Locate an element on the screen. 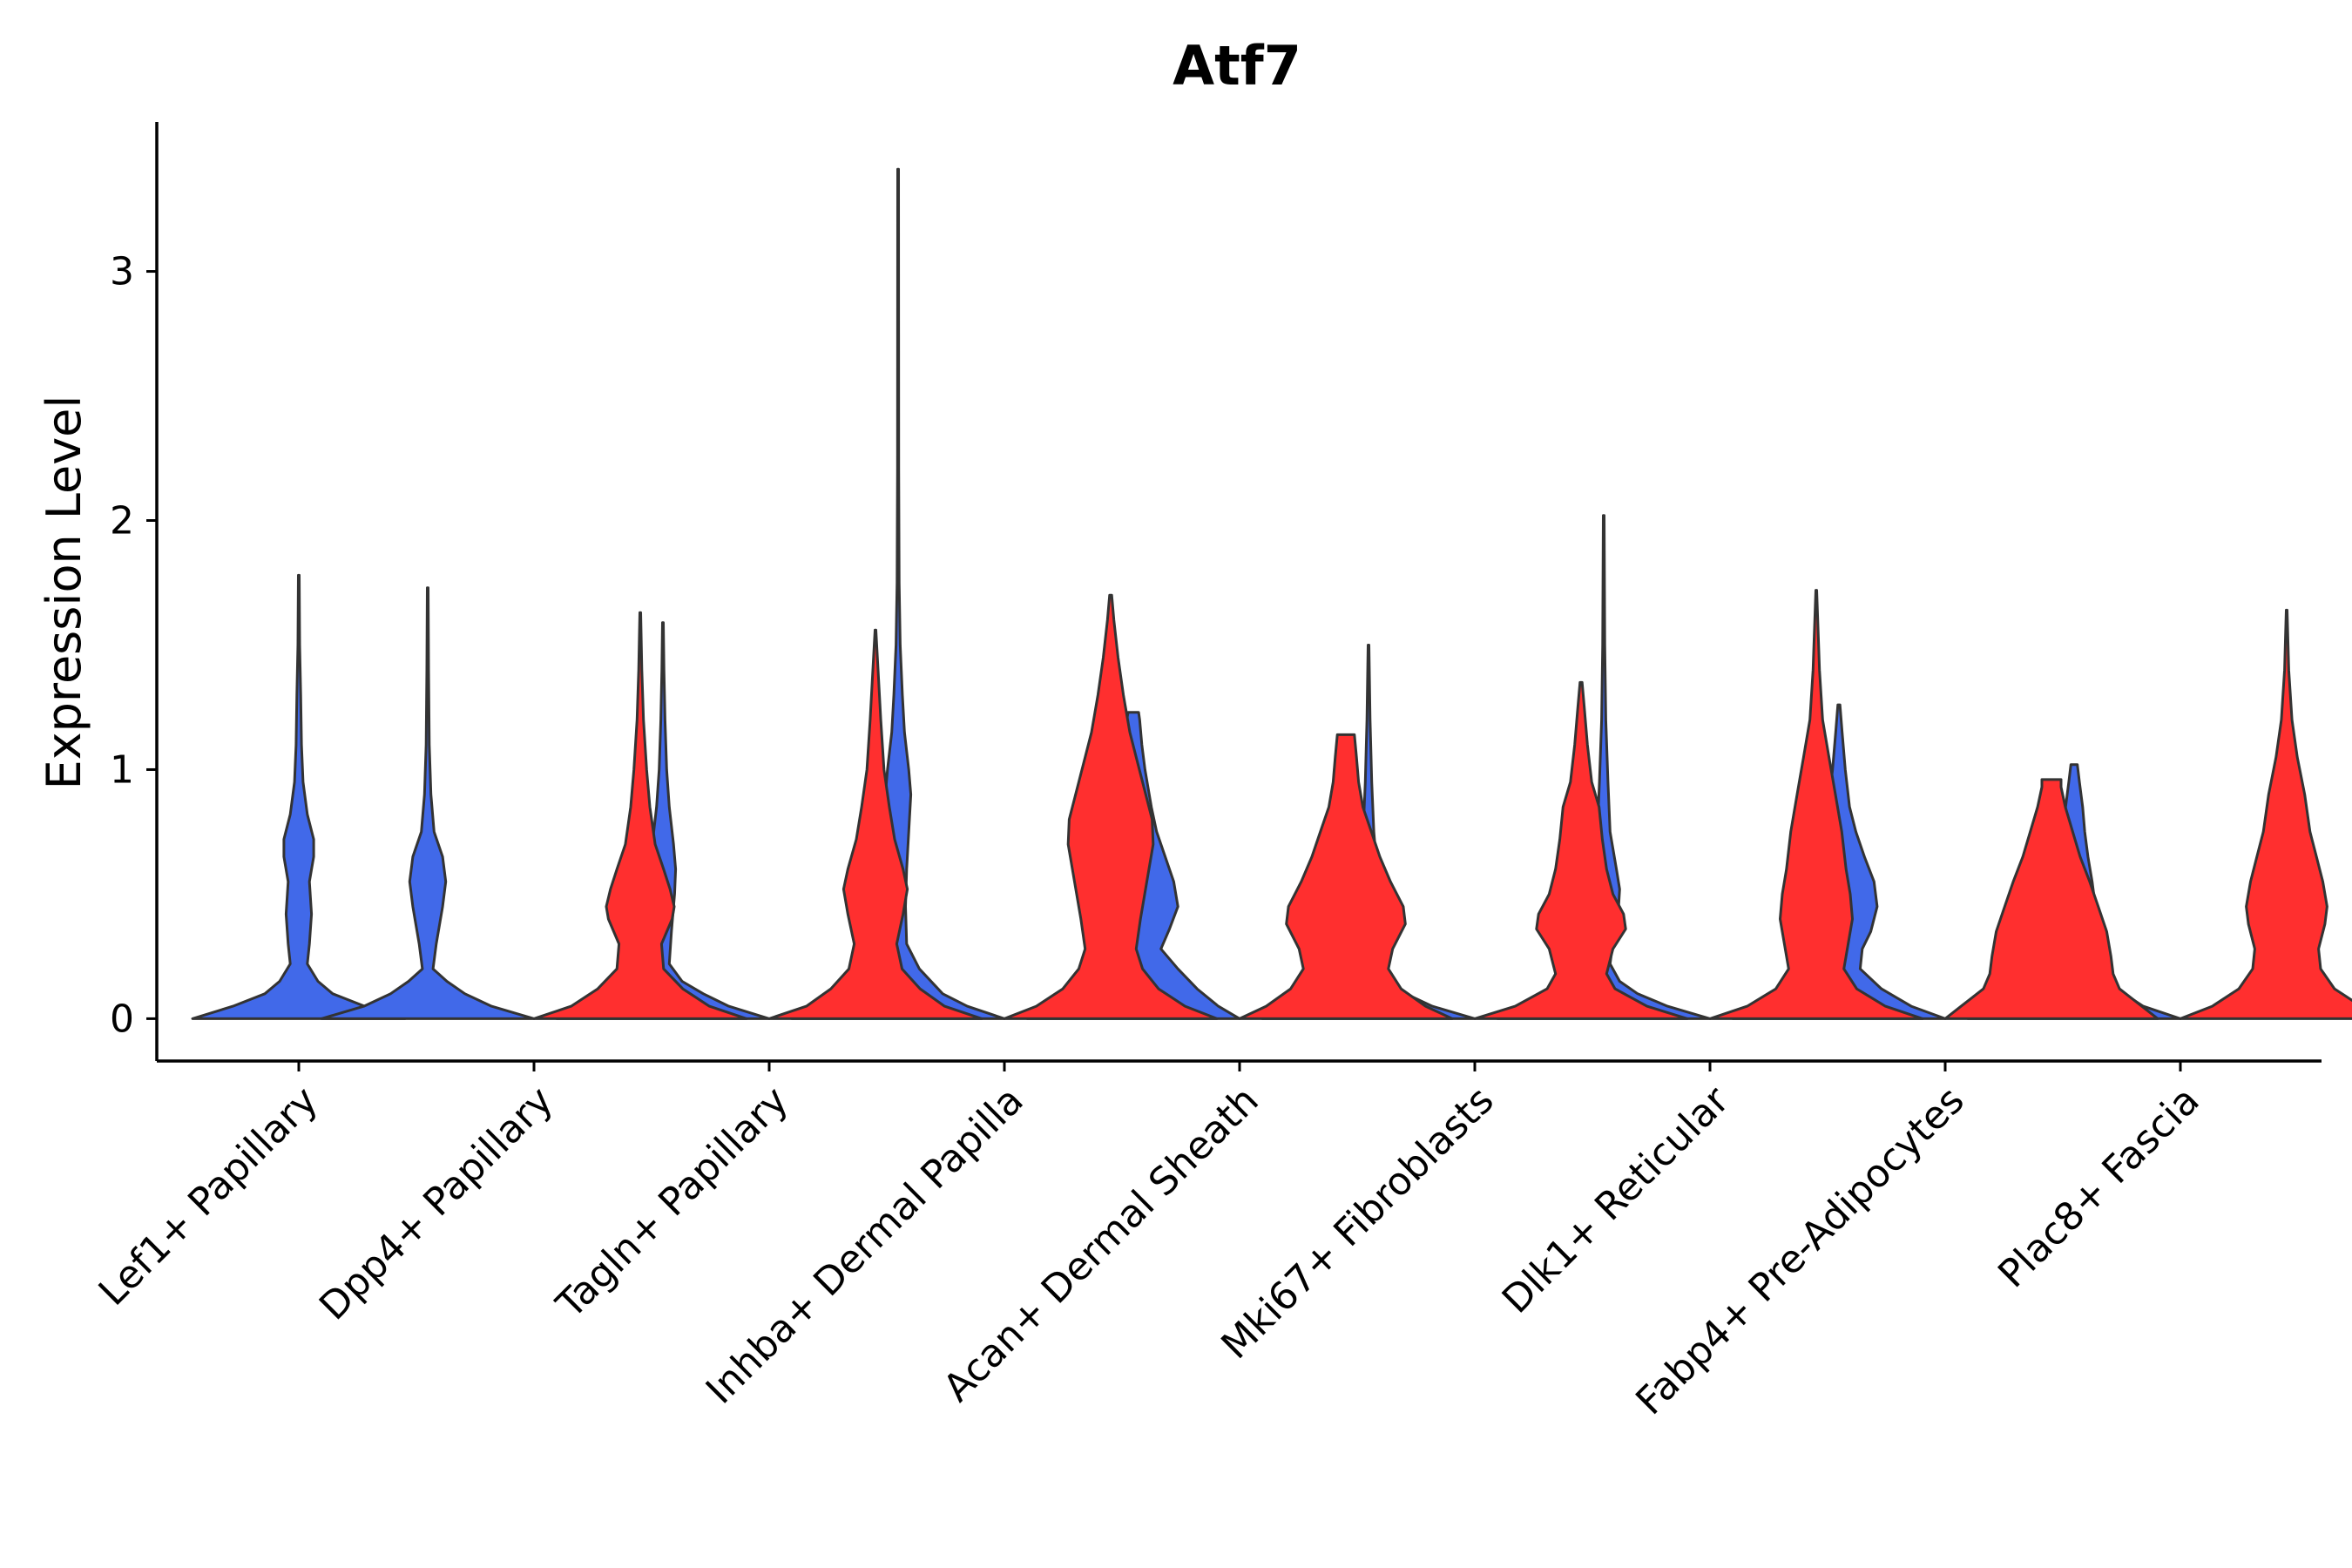 This screenshot has height=1568, width=2352. violin-group-2-dlk1-reticular is located at coordinates (1816, 805).